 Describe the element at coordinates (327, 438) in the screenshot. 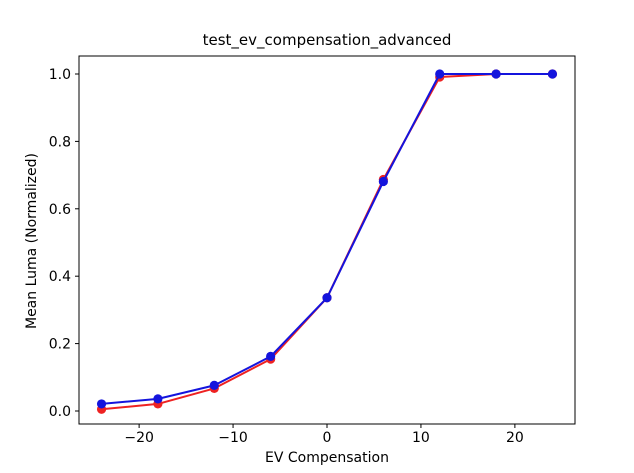

I see `x-tick-label: 0` at that location.